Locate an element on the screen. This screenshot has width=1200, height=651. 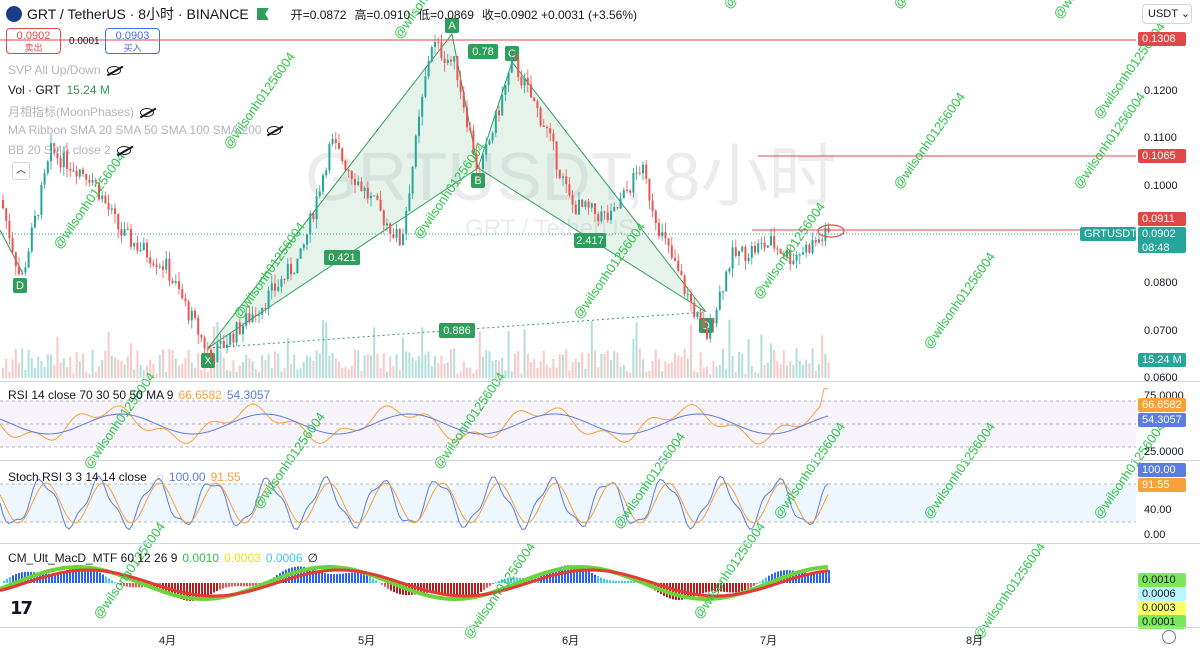
indicator-volume: Vol · GRT 15.24 M is located at coordinates (59, 90).